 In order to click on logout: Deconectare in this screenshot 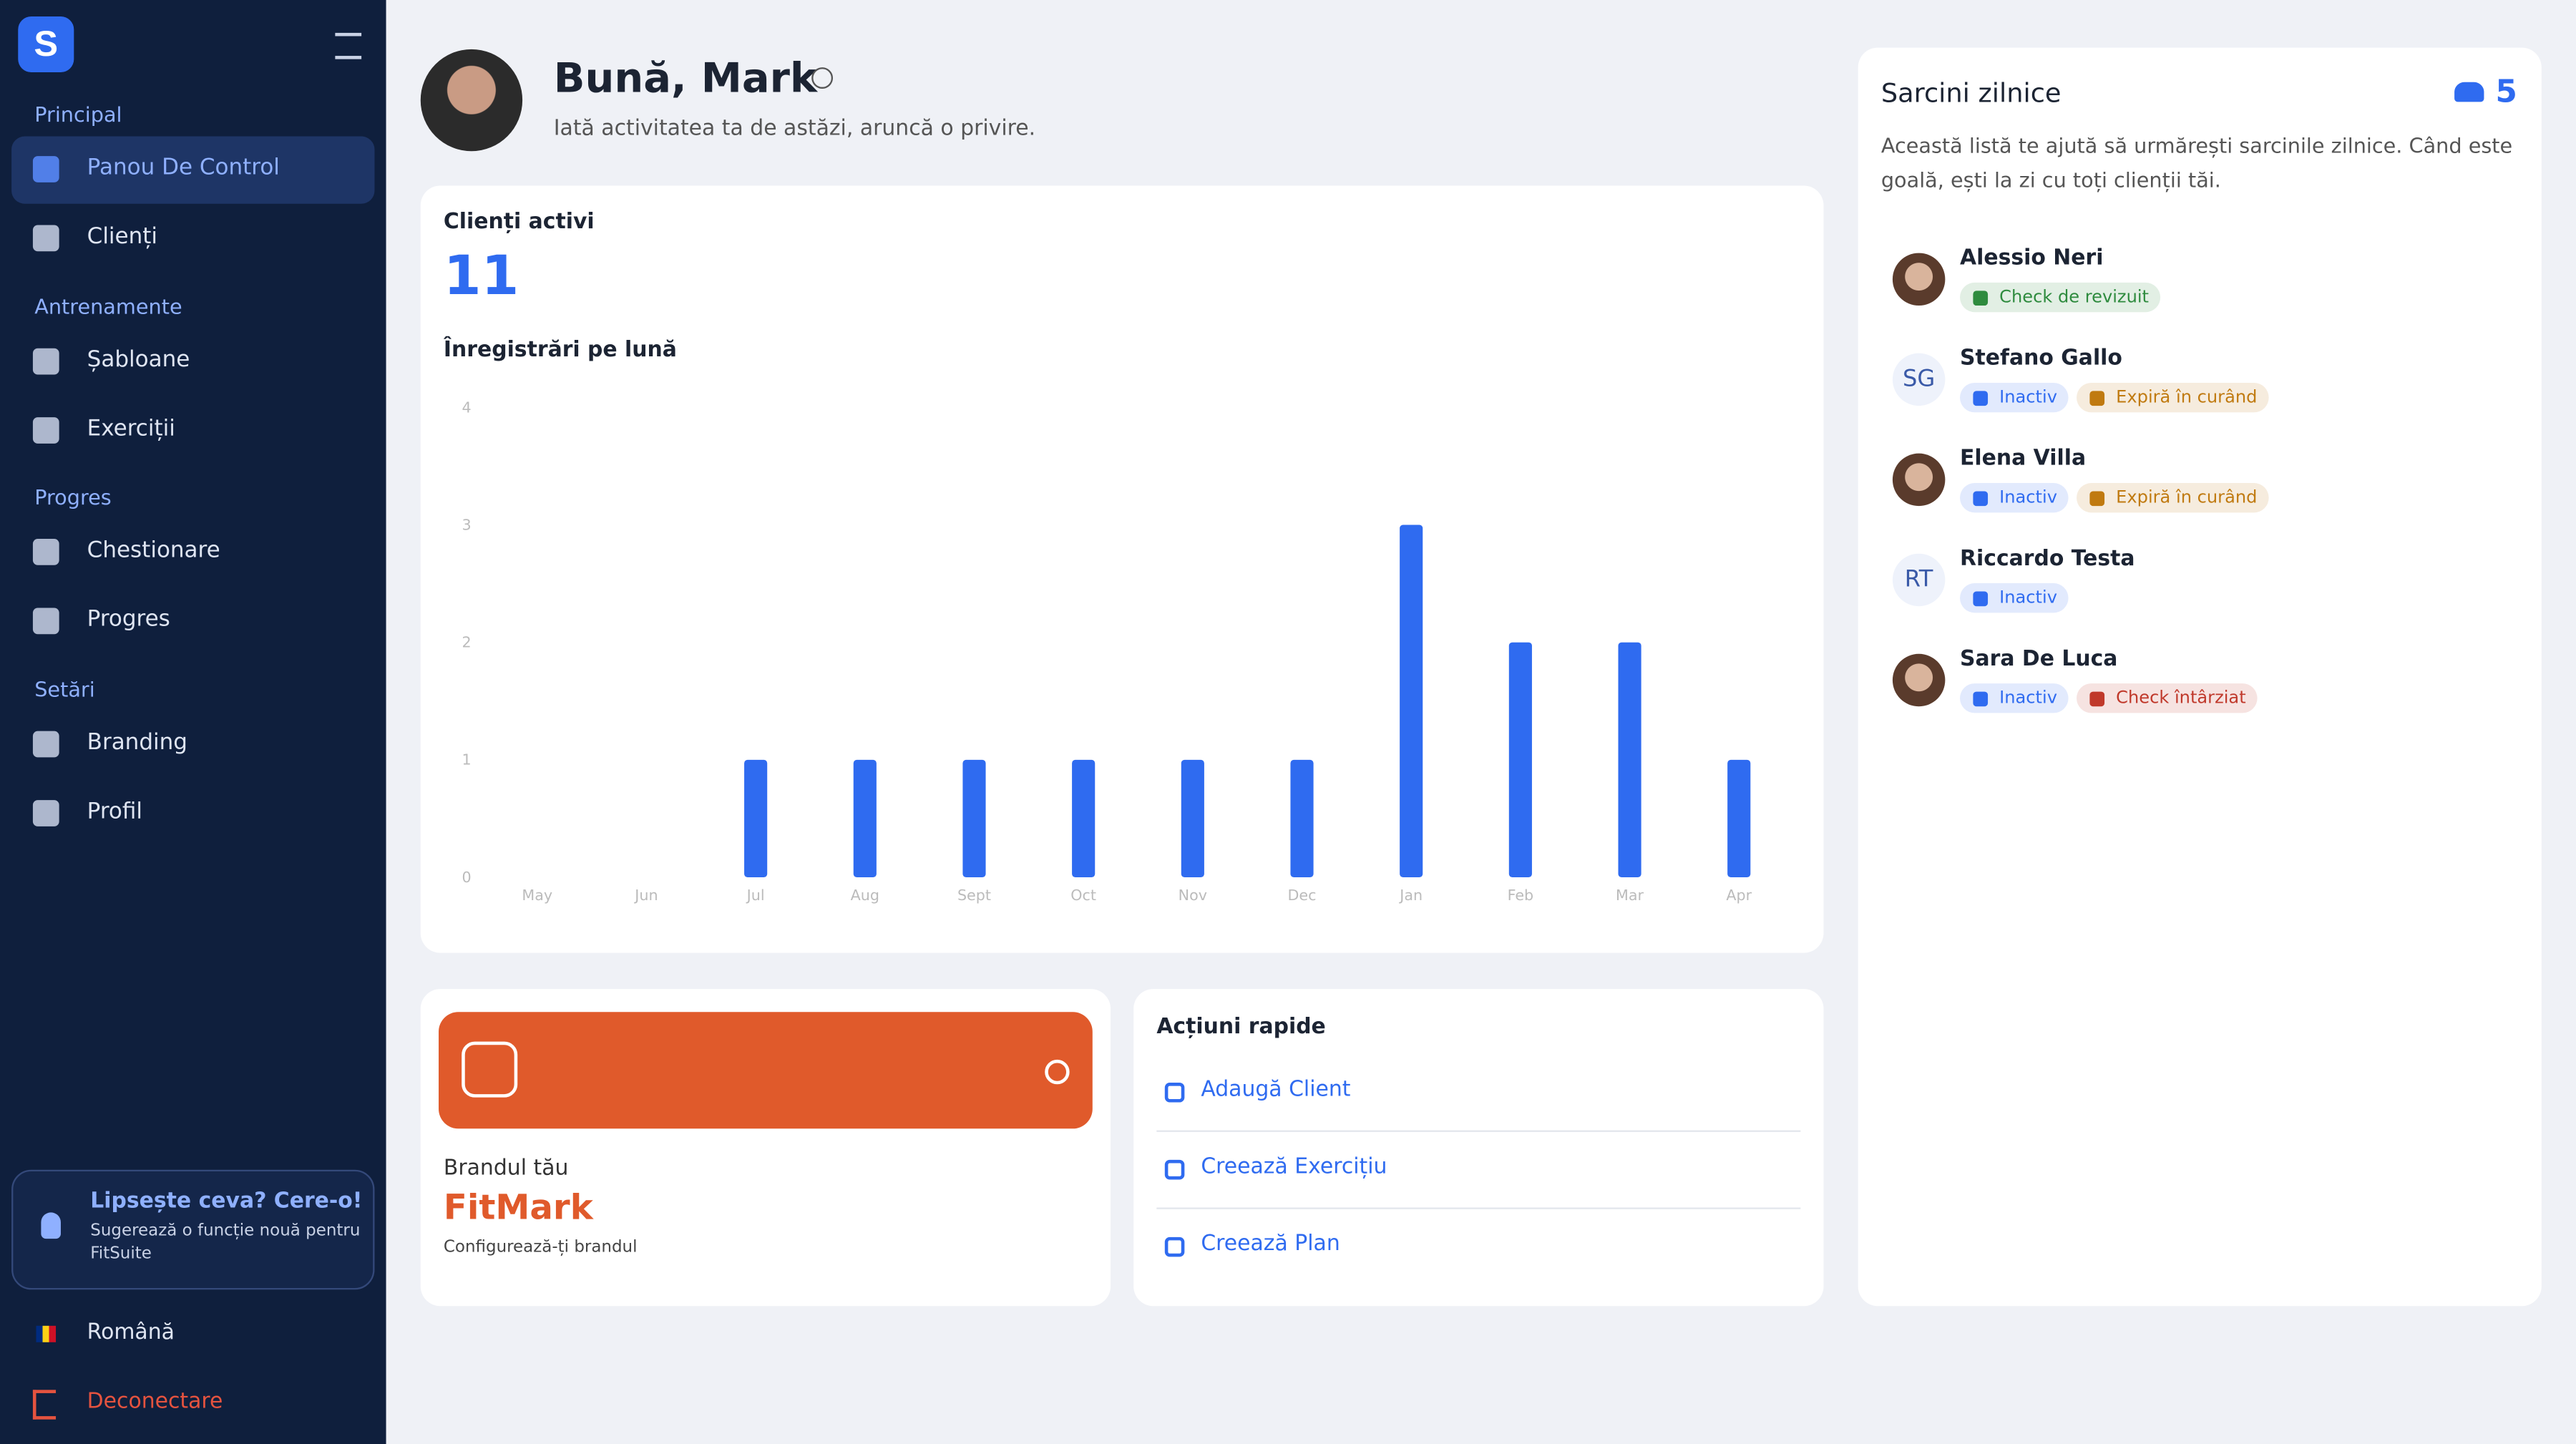, I will do `click(155, 1403)`.